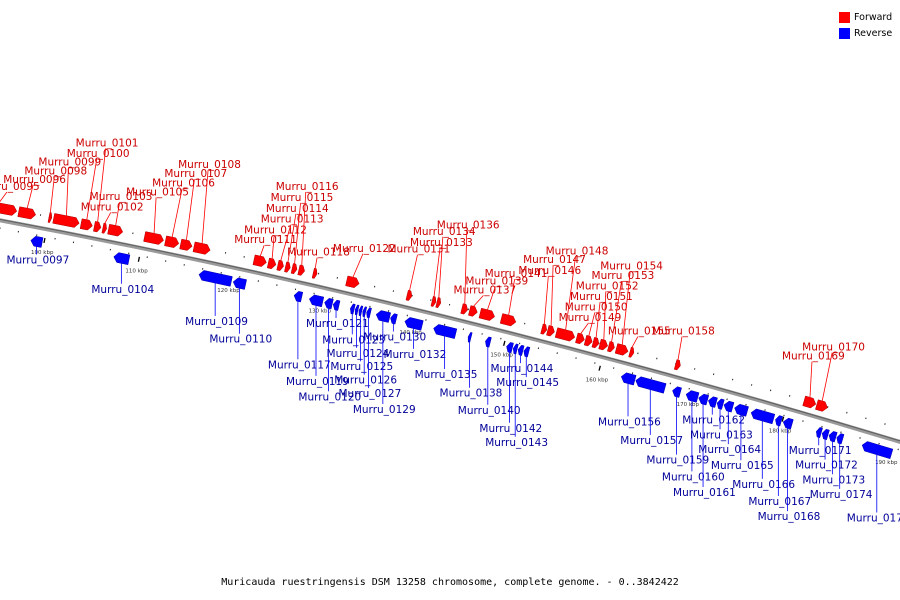  I want to click on gene-label: Murru_0140, so click(489, 411).